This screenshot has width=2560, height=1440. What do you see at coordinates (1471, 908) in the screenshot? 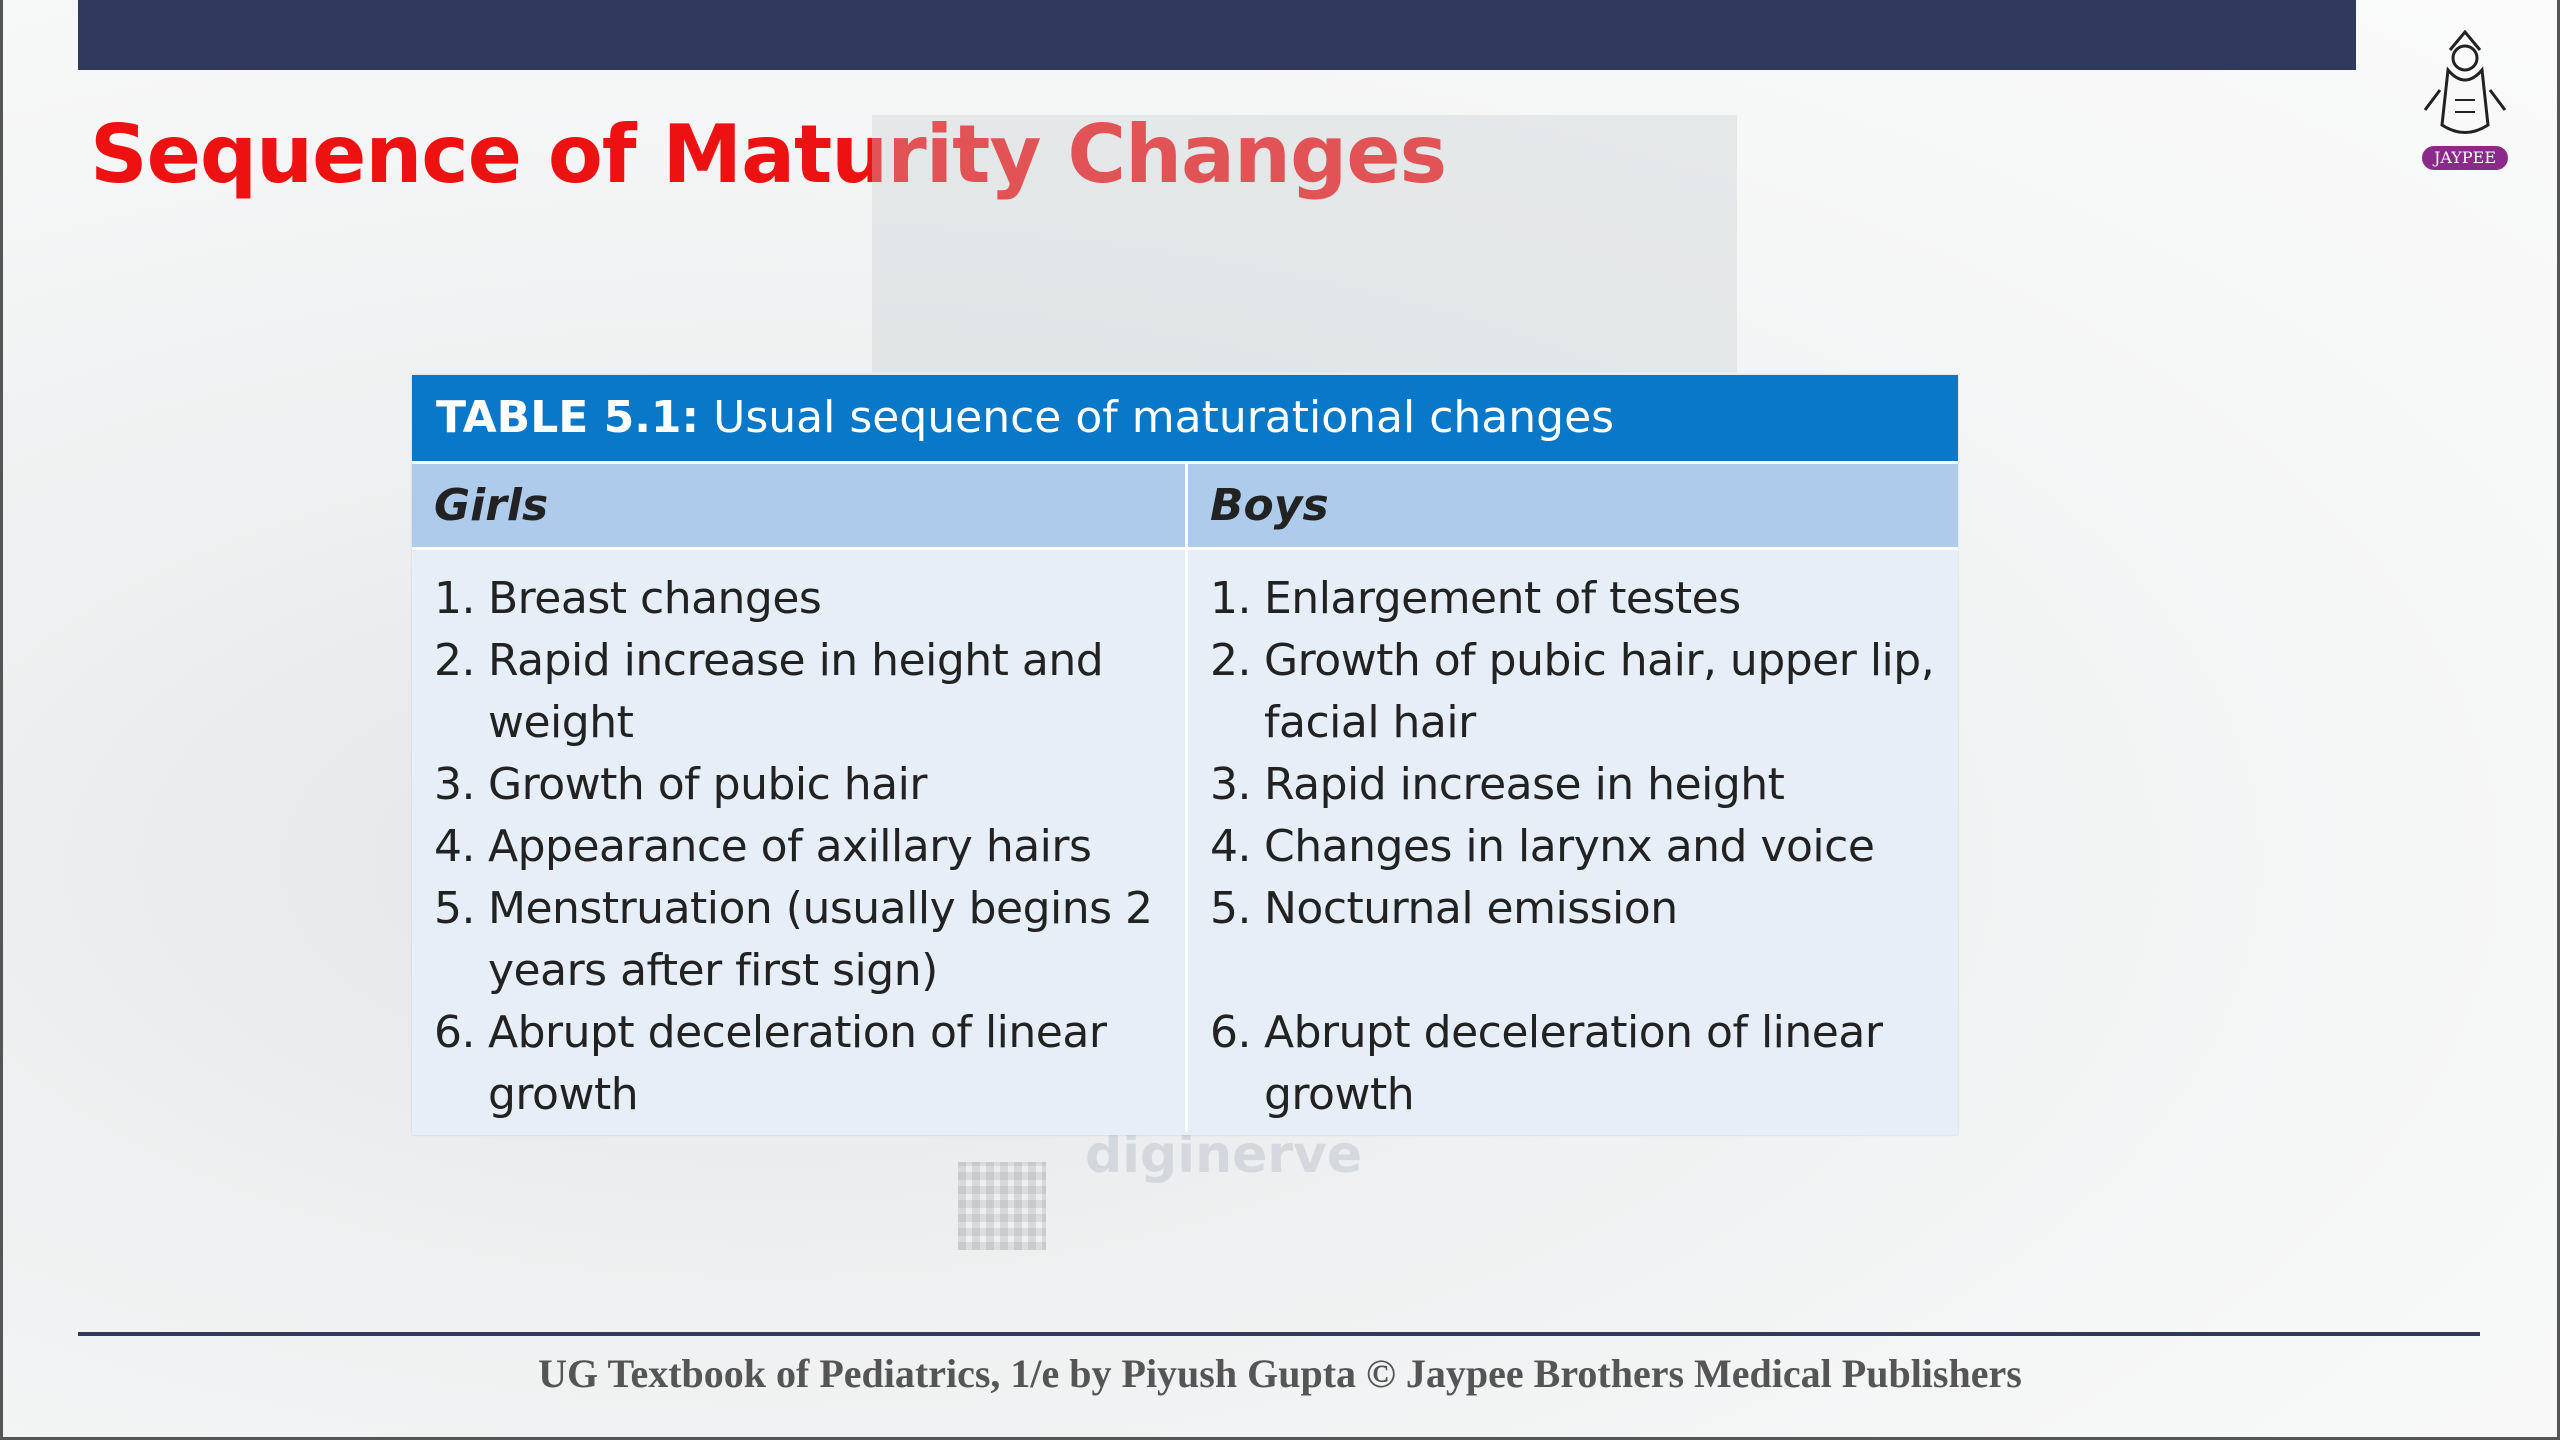
I see `item-text: Nocturnal emission` at bounding box center [1471, 908].